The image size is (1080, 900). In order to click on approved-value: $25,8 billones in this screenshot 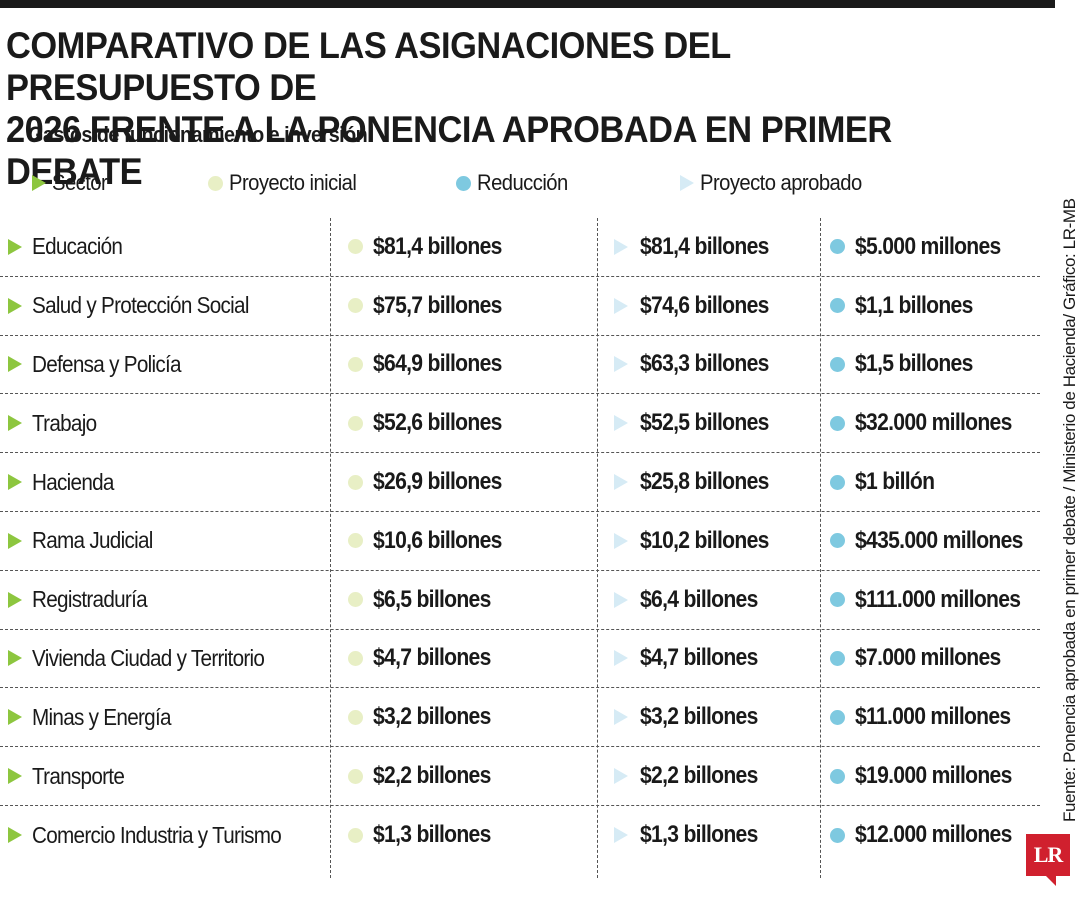, I will do `click(704, 482)`.